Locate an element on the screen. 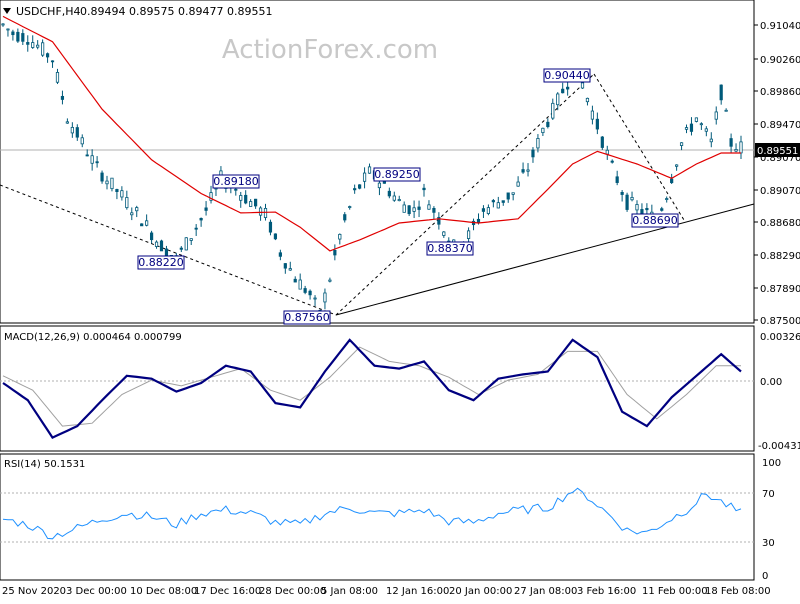 The image size is (800, 604). time-label: 17 Dec 16:00 is located at coordinates (227, 591).